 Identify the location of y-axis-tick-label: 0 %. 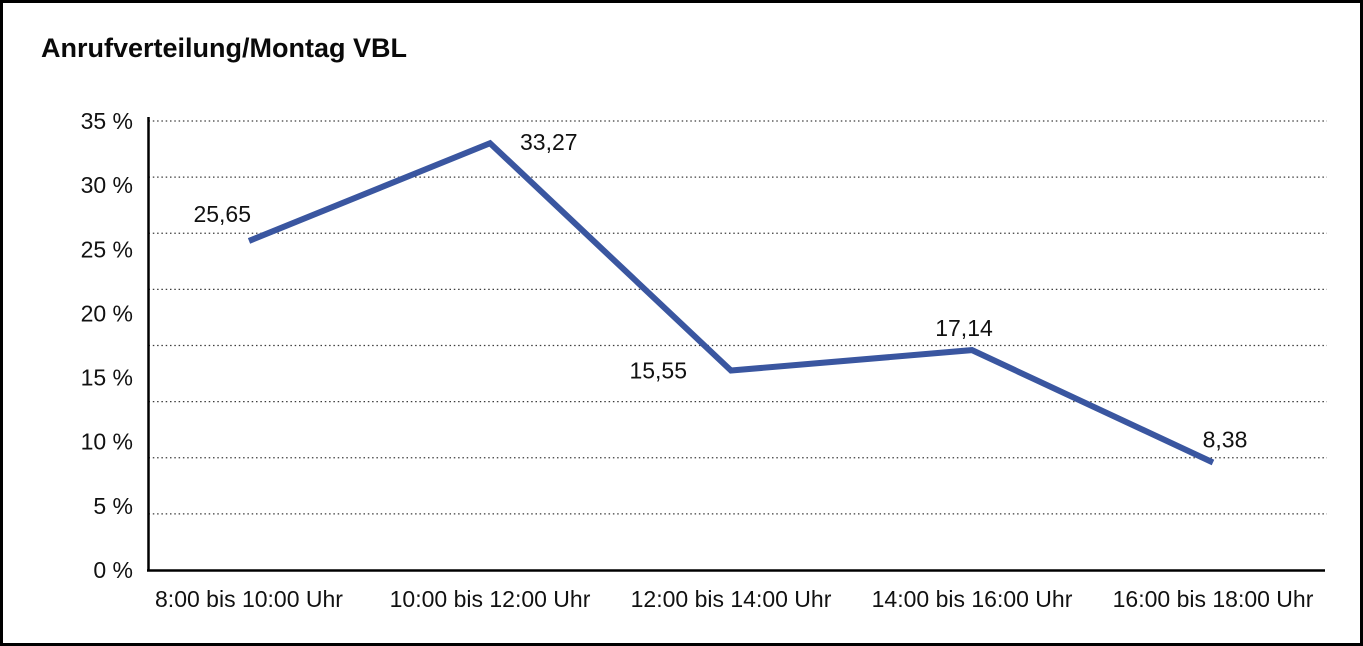
(113, 570).